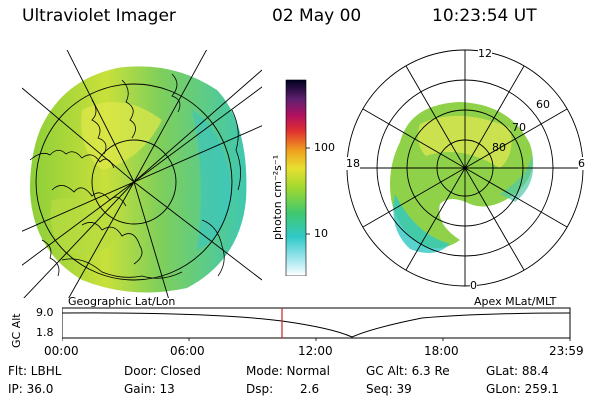 The image size is (600, 400). Describe the element at coordinates (353, 163) in the screenshot. I see `mlt-label-18: 18` at that location.